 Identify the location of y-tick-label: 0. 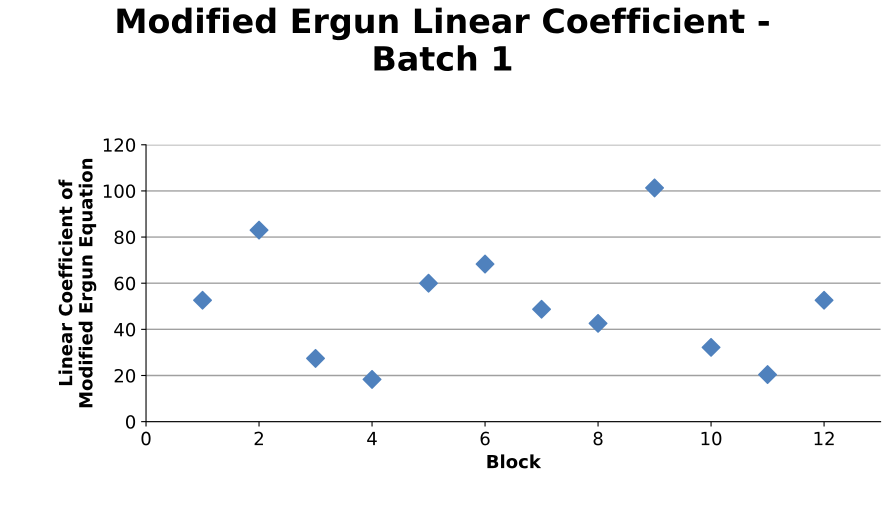
(131, 422).